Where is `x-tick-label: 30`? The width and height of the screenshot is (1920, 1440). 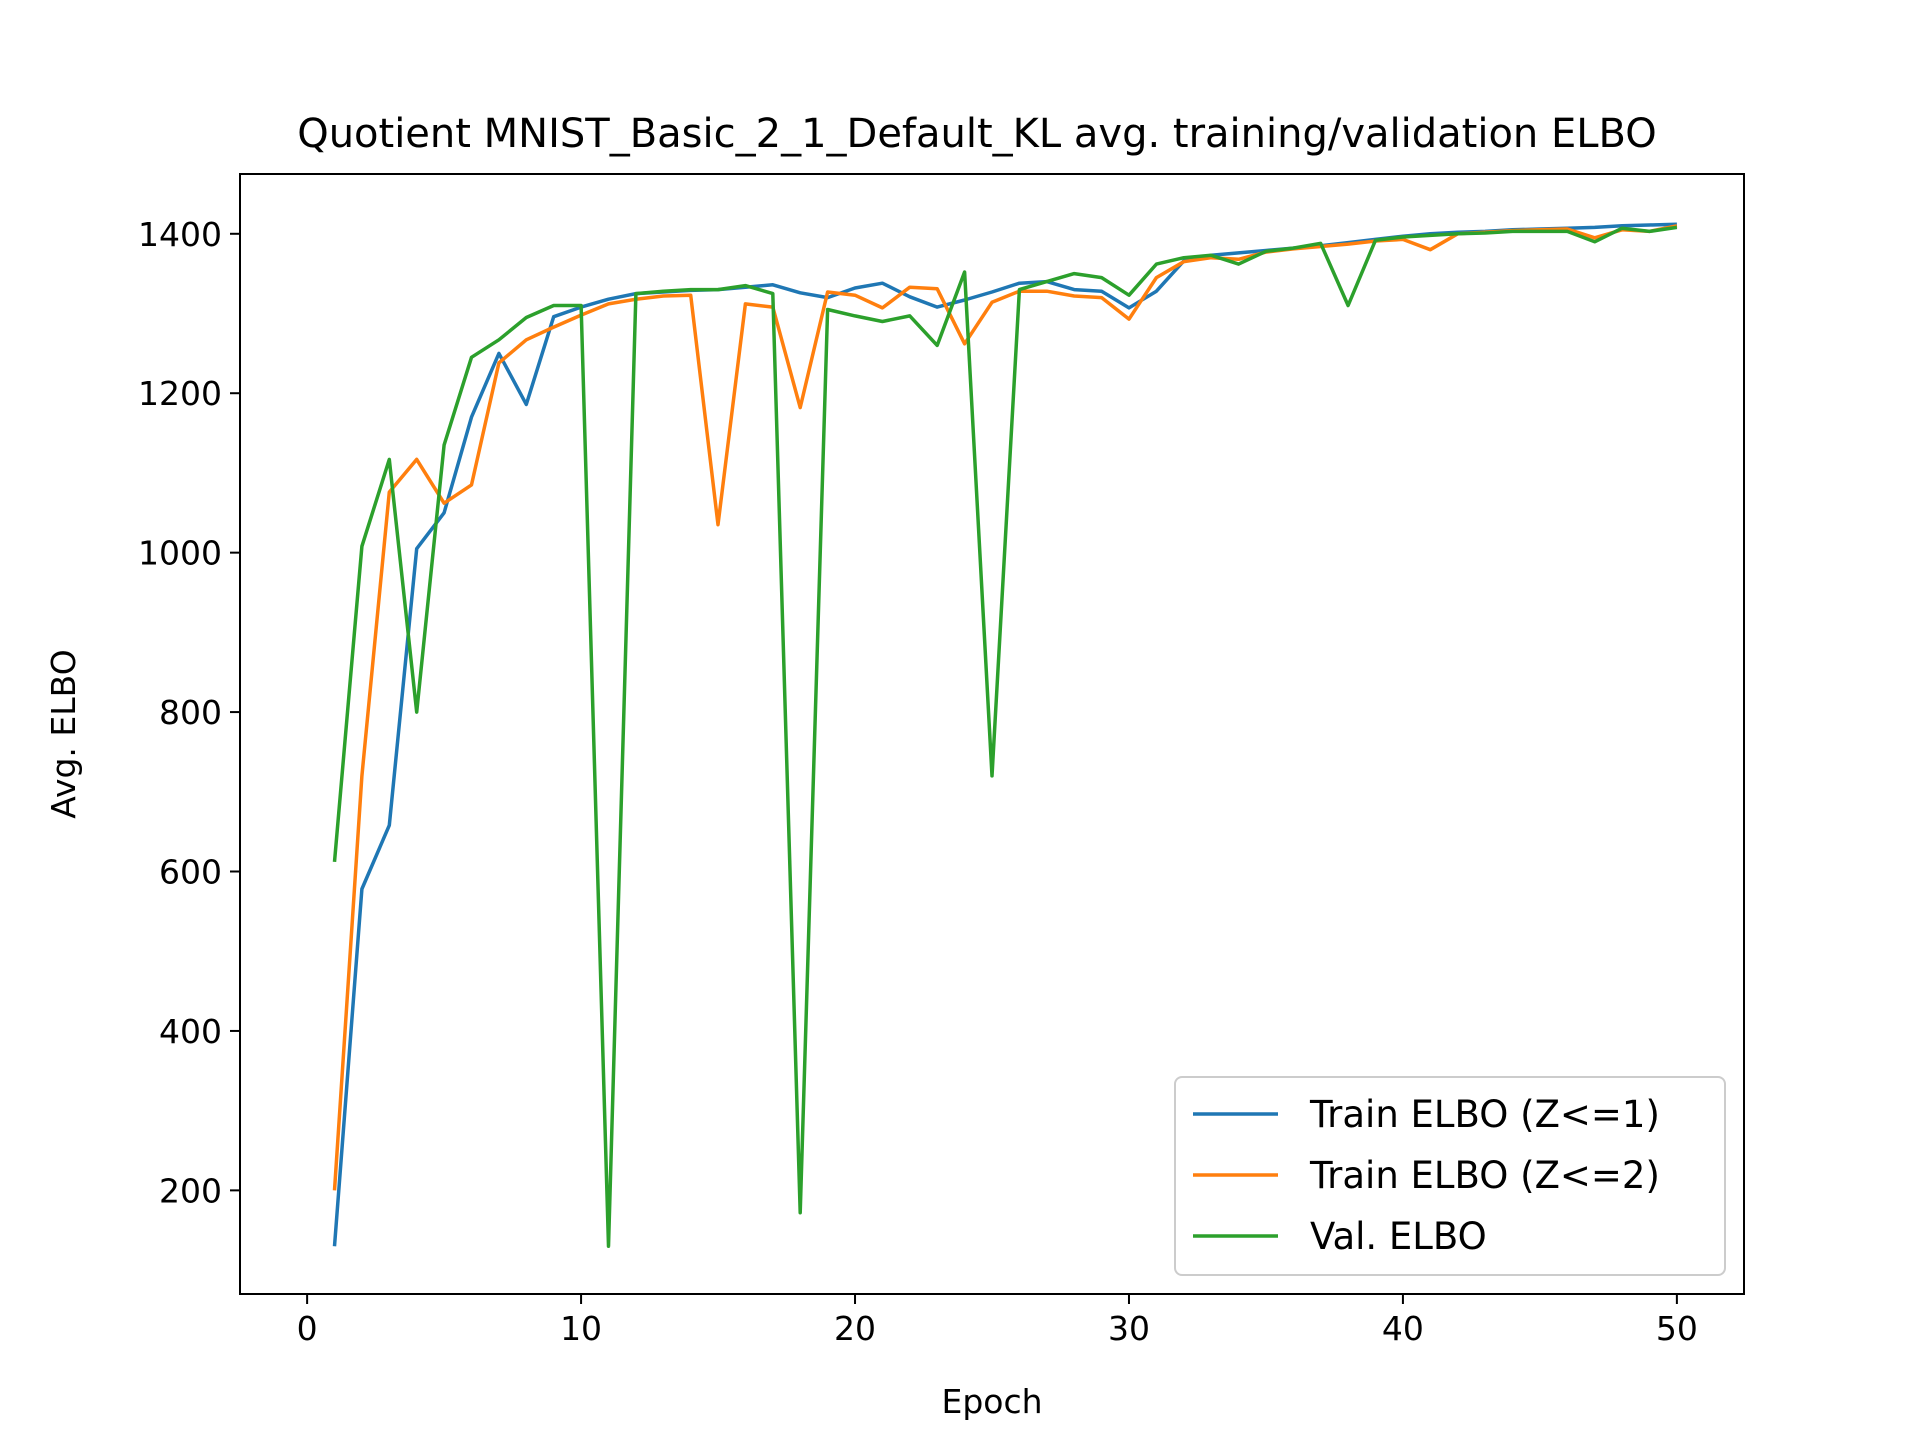 x-tick-label: 30 is located at coordinates (1129, 1328).